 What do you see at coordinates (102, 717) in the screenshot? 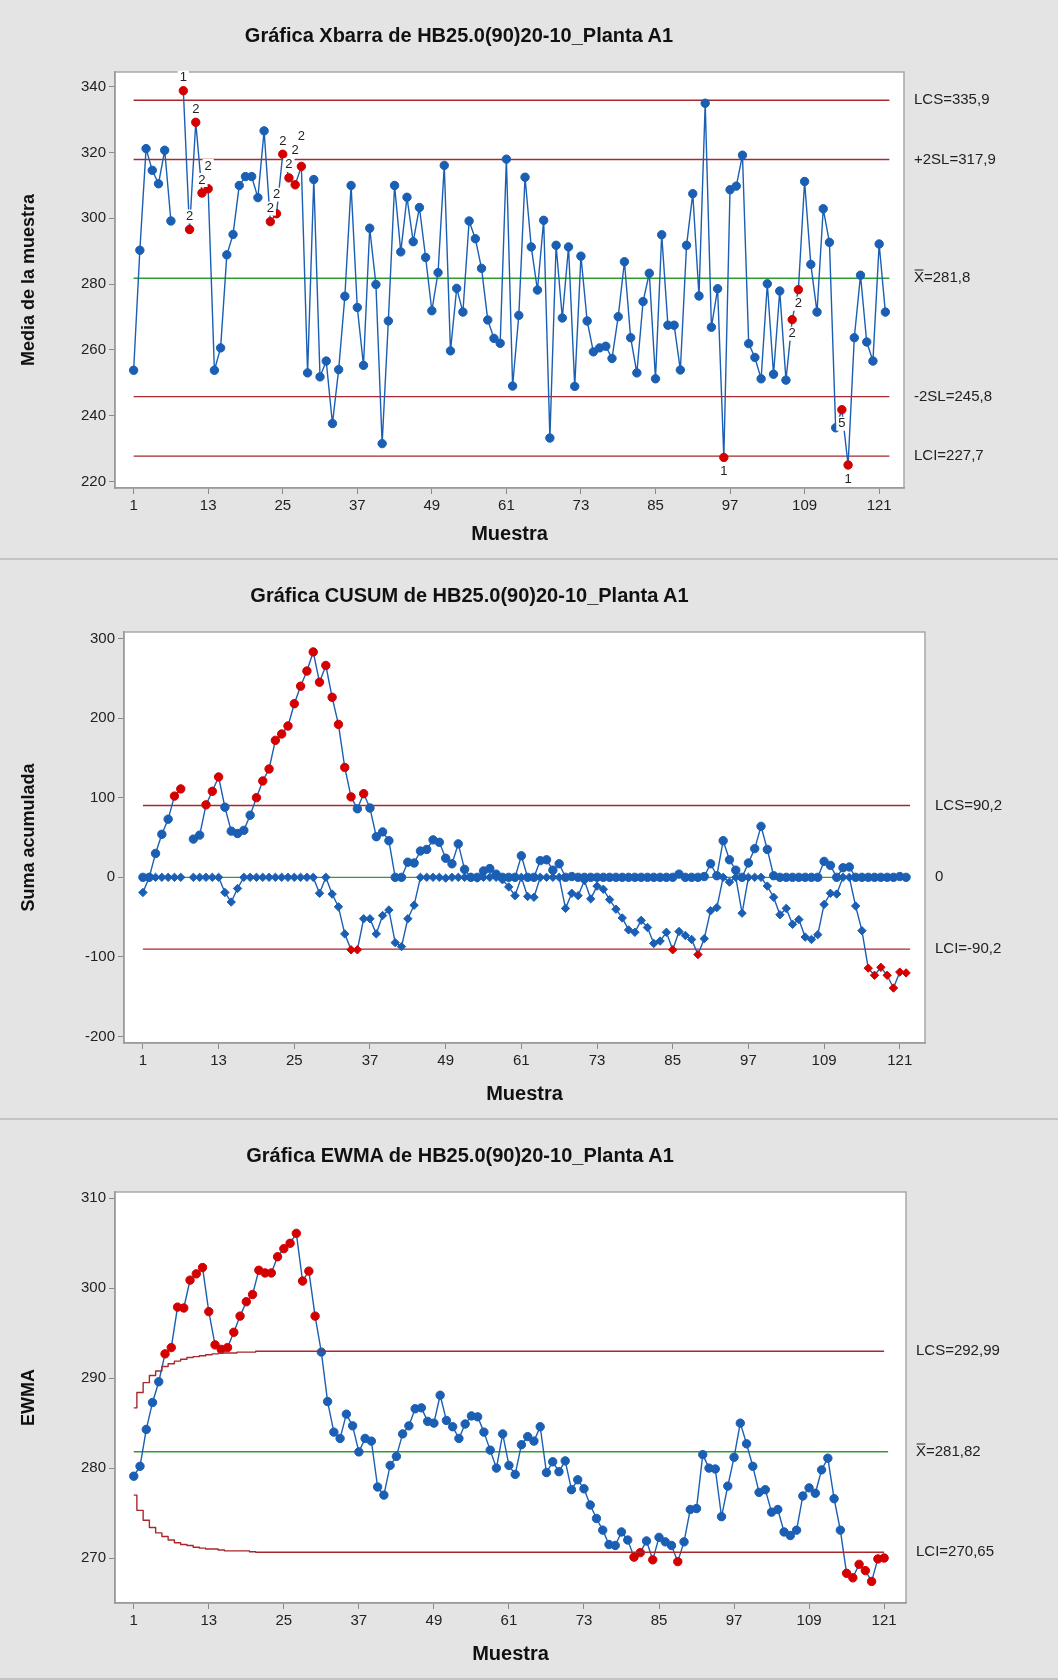
I see `y-tick-label: 200` at bounding box center [102, 717].